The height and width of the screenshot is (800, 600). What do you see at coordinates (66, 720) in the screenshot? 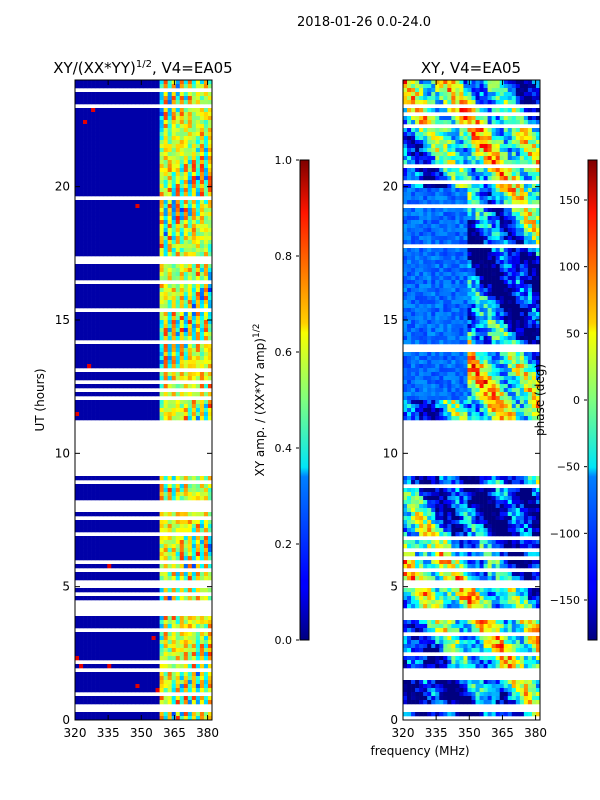
I see `y-tick-label: 0` at bounding box center [66, 720].